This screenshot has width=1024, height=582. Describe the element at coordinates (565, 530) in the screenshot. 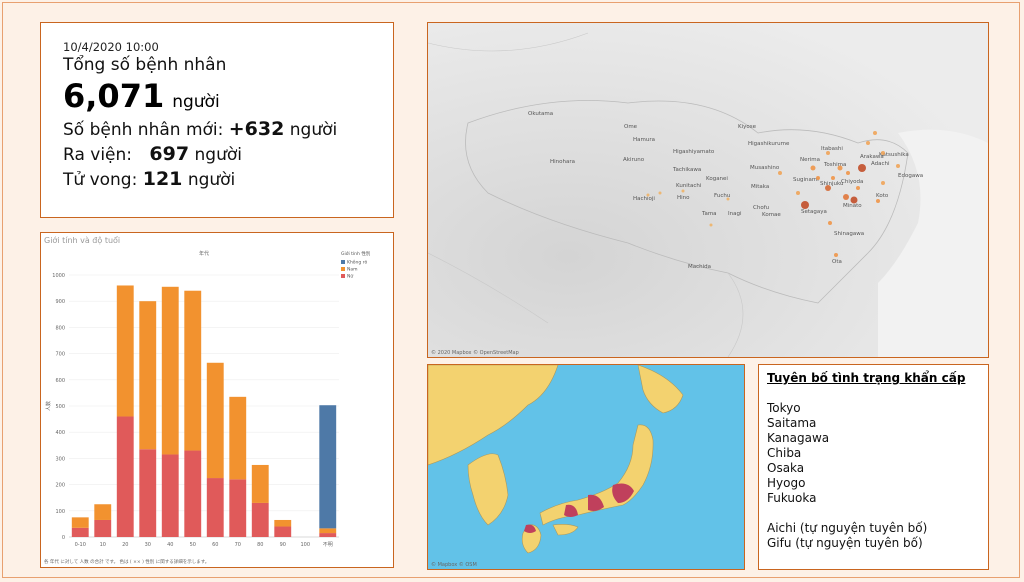

I see `shikoku` at that location.